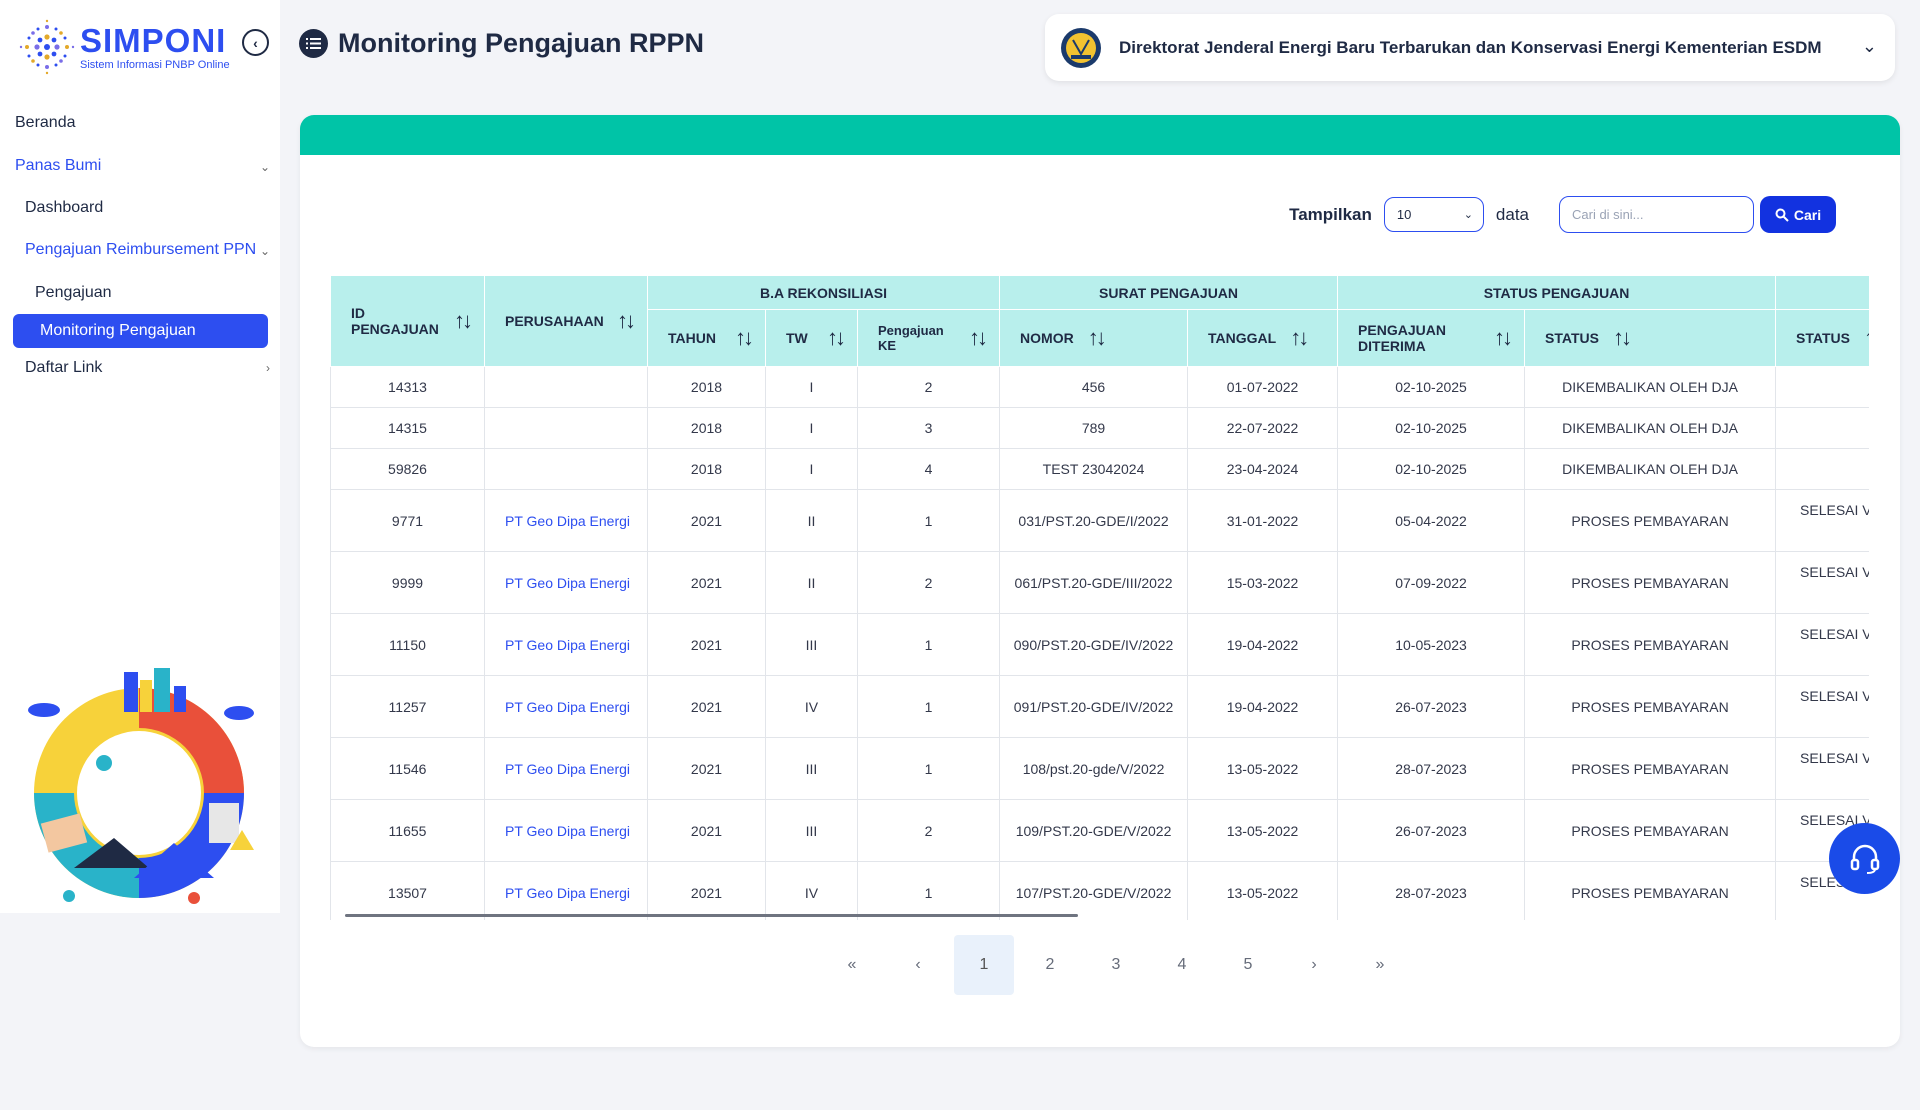 The height and width of the screenshot is (1110, 1920). What do you see at coordinates (58, 165) in the screenshot?
I see `sidebar-item-label: Panas Bumi` at bounding box center [58, 165].